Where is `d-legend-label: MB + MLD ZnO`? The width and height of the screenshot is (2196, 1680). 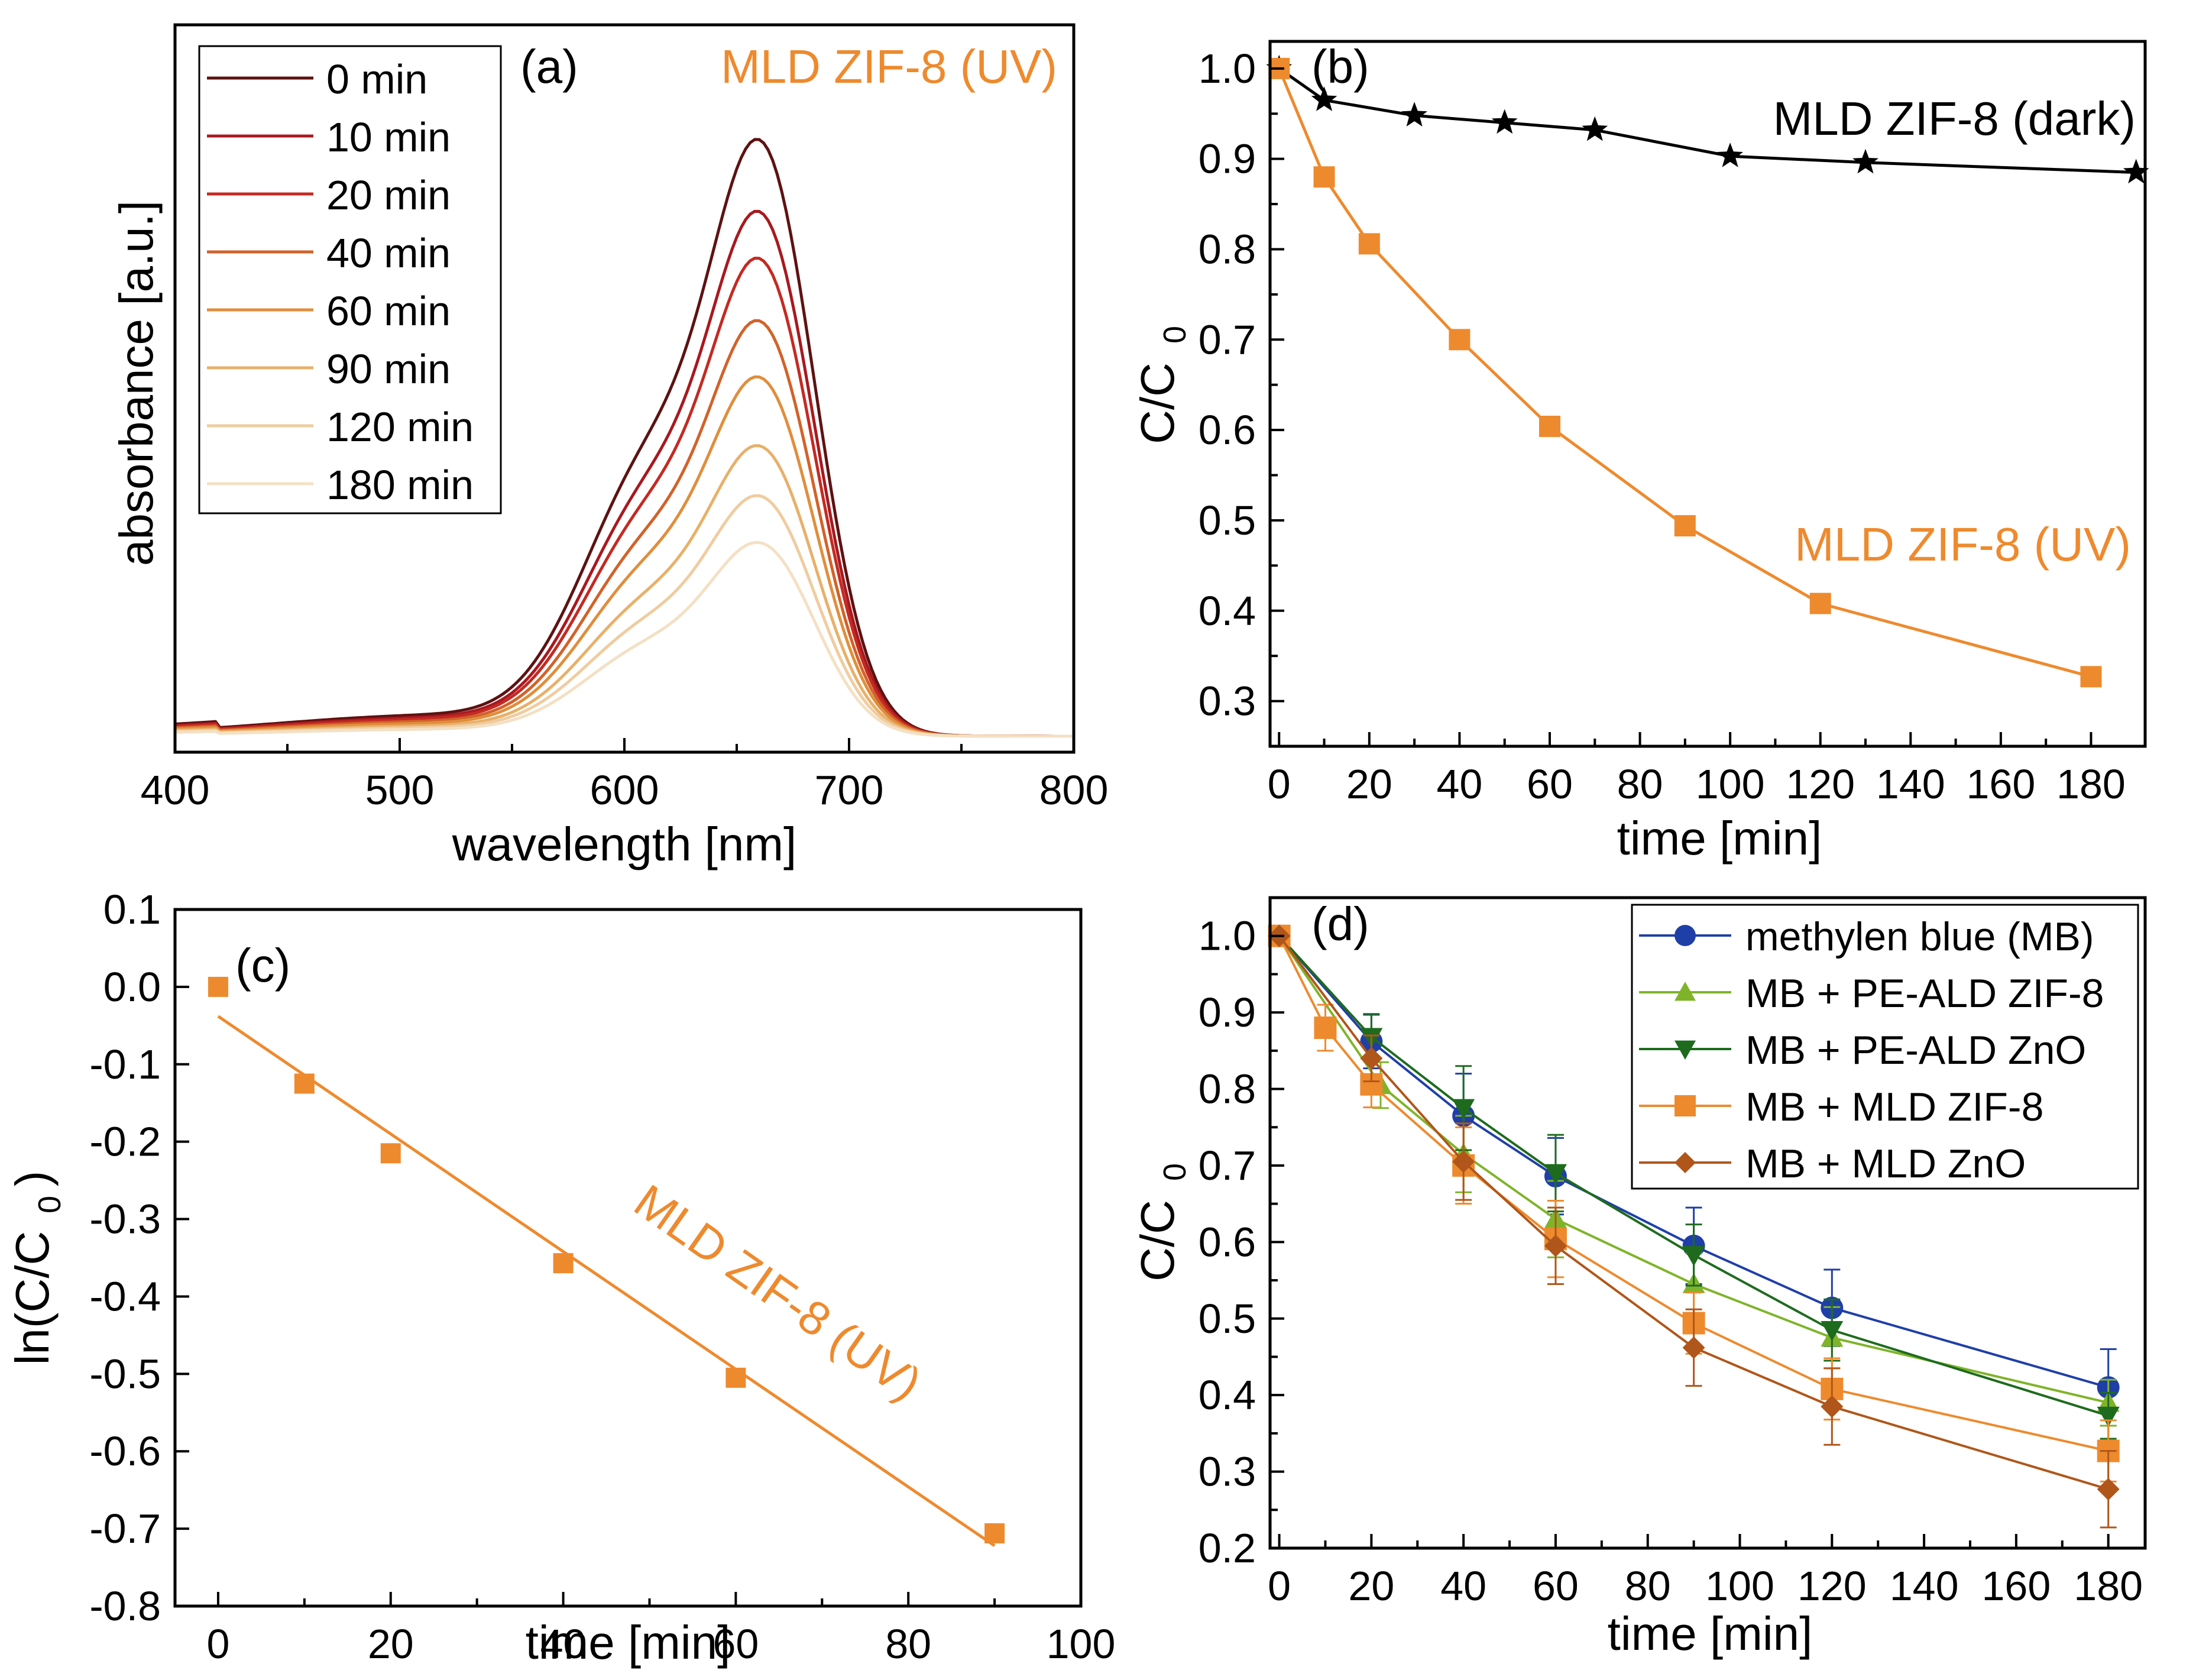 d-legend-label: MB + MLD ZnO is located at coordinates (1886, 1163).